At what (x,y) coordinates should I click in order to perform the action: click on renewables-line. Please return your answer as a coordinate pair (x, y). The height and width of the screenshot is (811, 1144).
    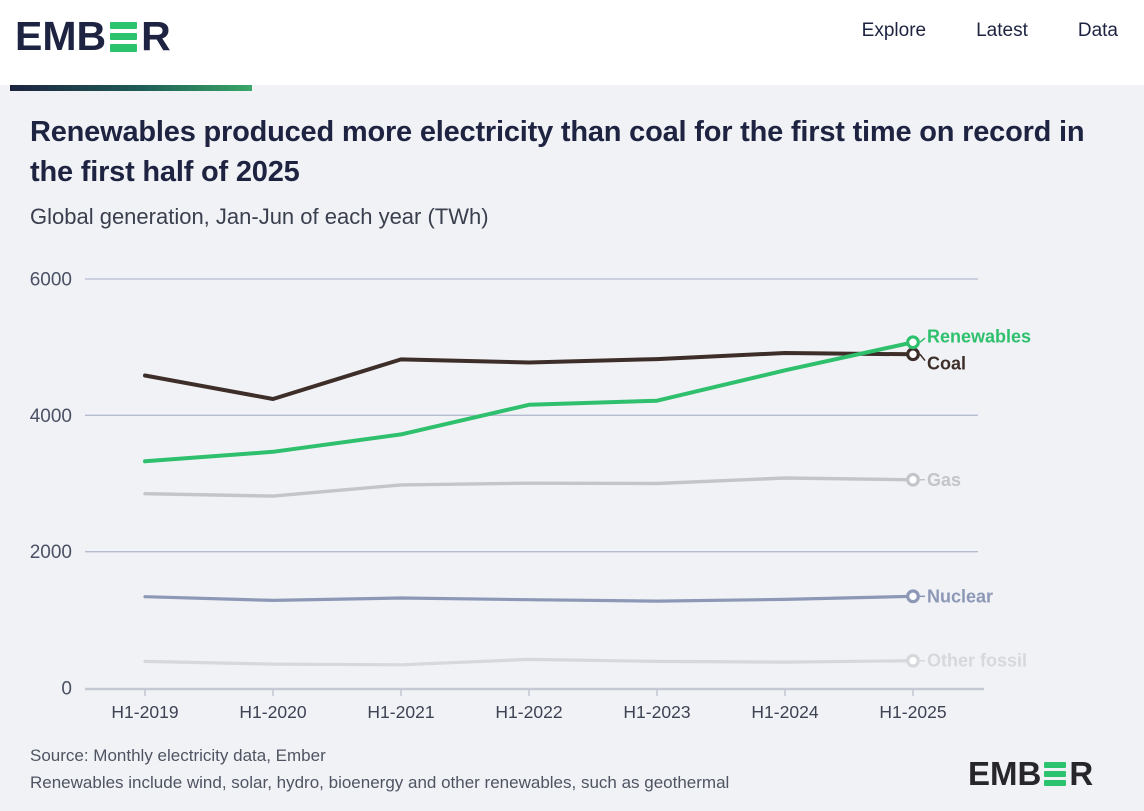
    Looking at the image, I should click on (529, 402).